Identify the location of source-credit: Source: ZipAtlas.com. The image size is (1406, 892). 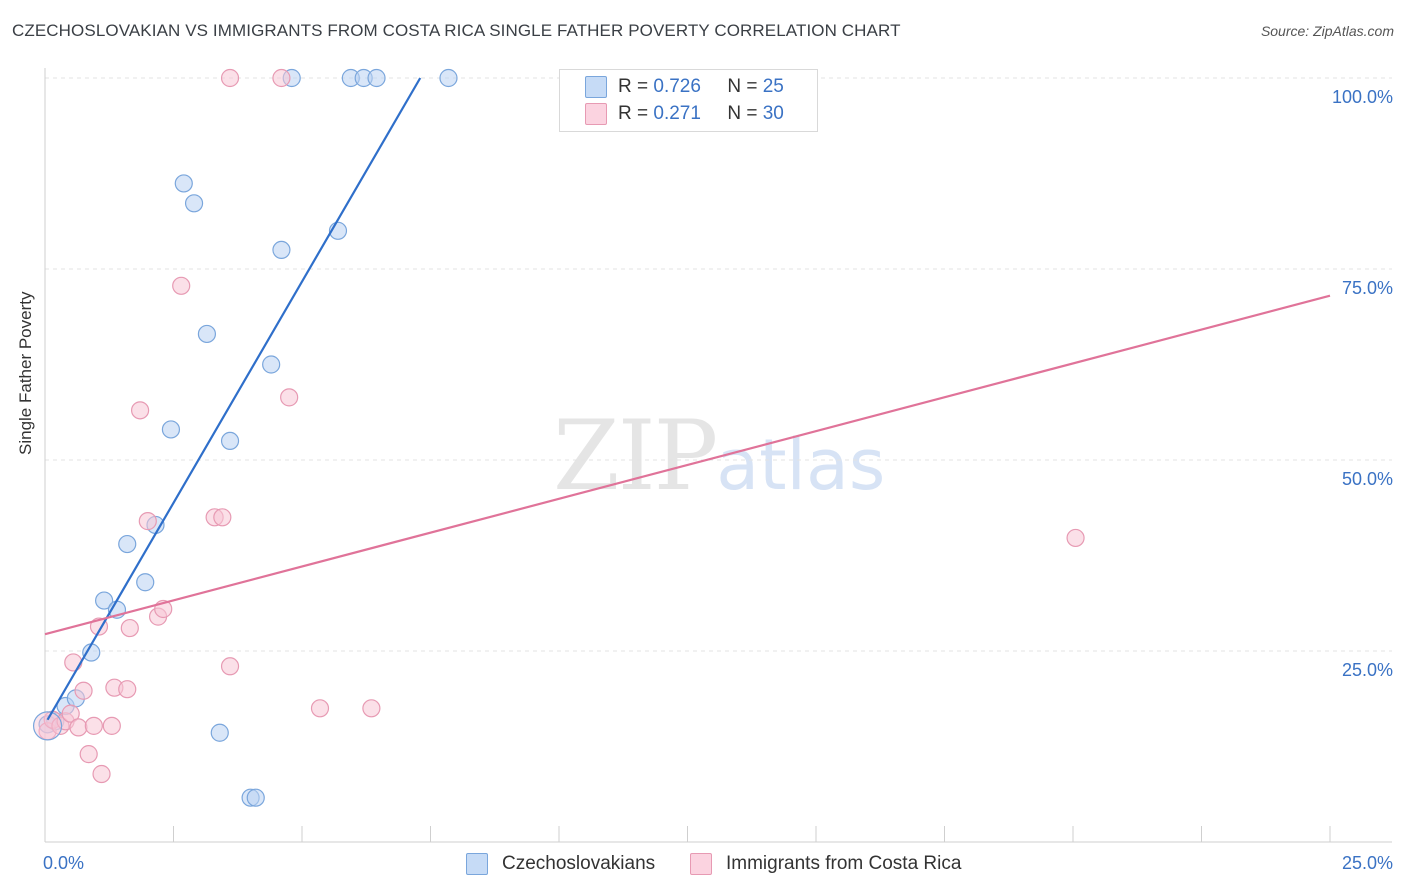
(1327, 31).